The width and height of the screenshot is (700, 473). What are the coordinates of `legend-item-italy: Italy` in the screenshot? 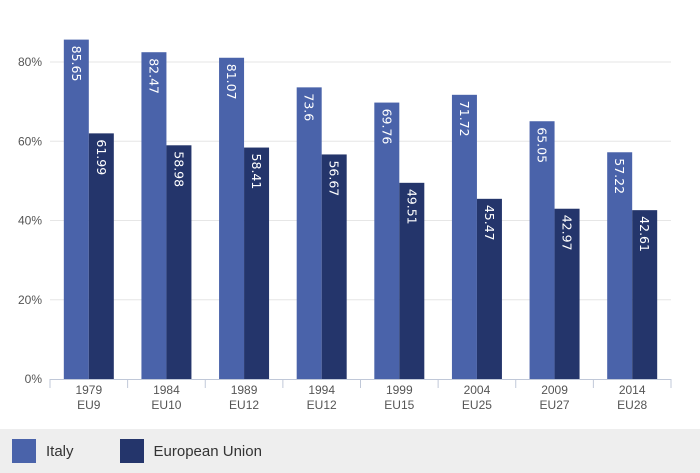 It's located at (43, 451).